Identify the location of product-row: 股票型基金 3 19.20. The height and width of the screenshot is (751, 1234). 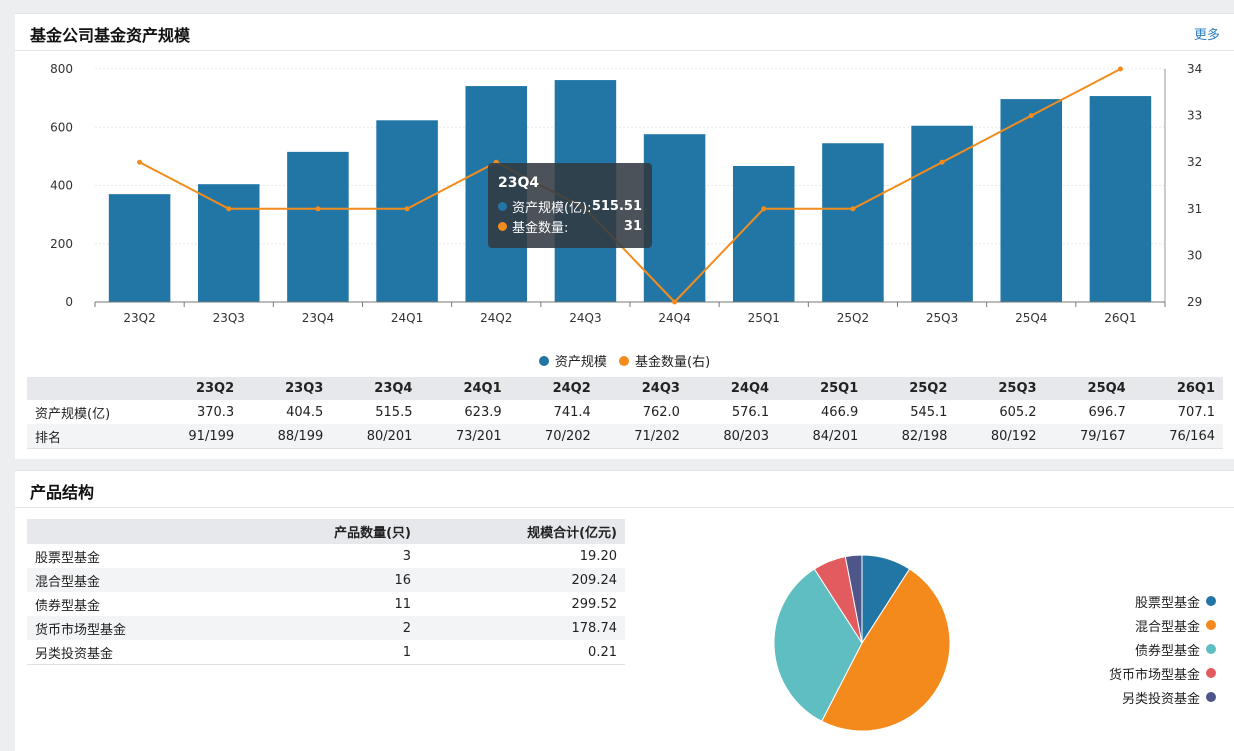
(326, 556).